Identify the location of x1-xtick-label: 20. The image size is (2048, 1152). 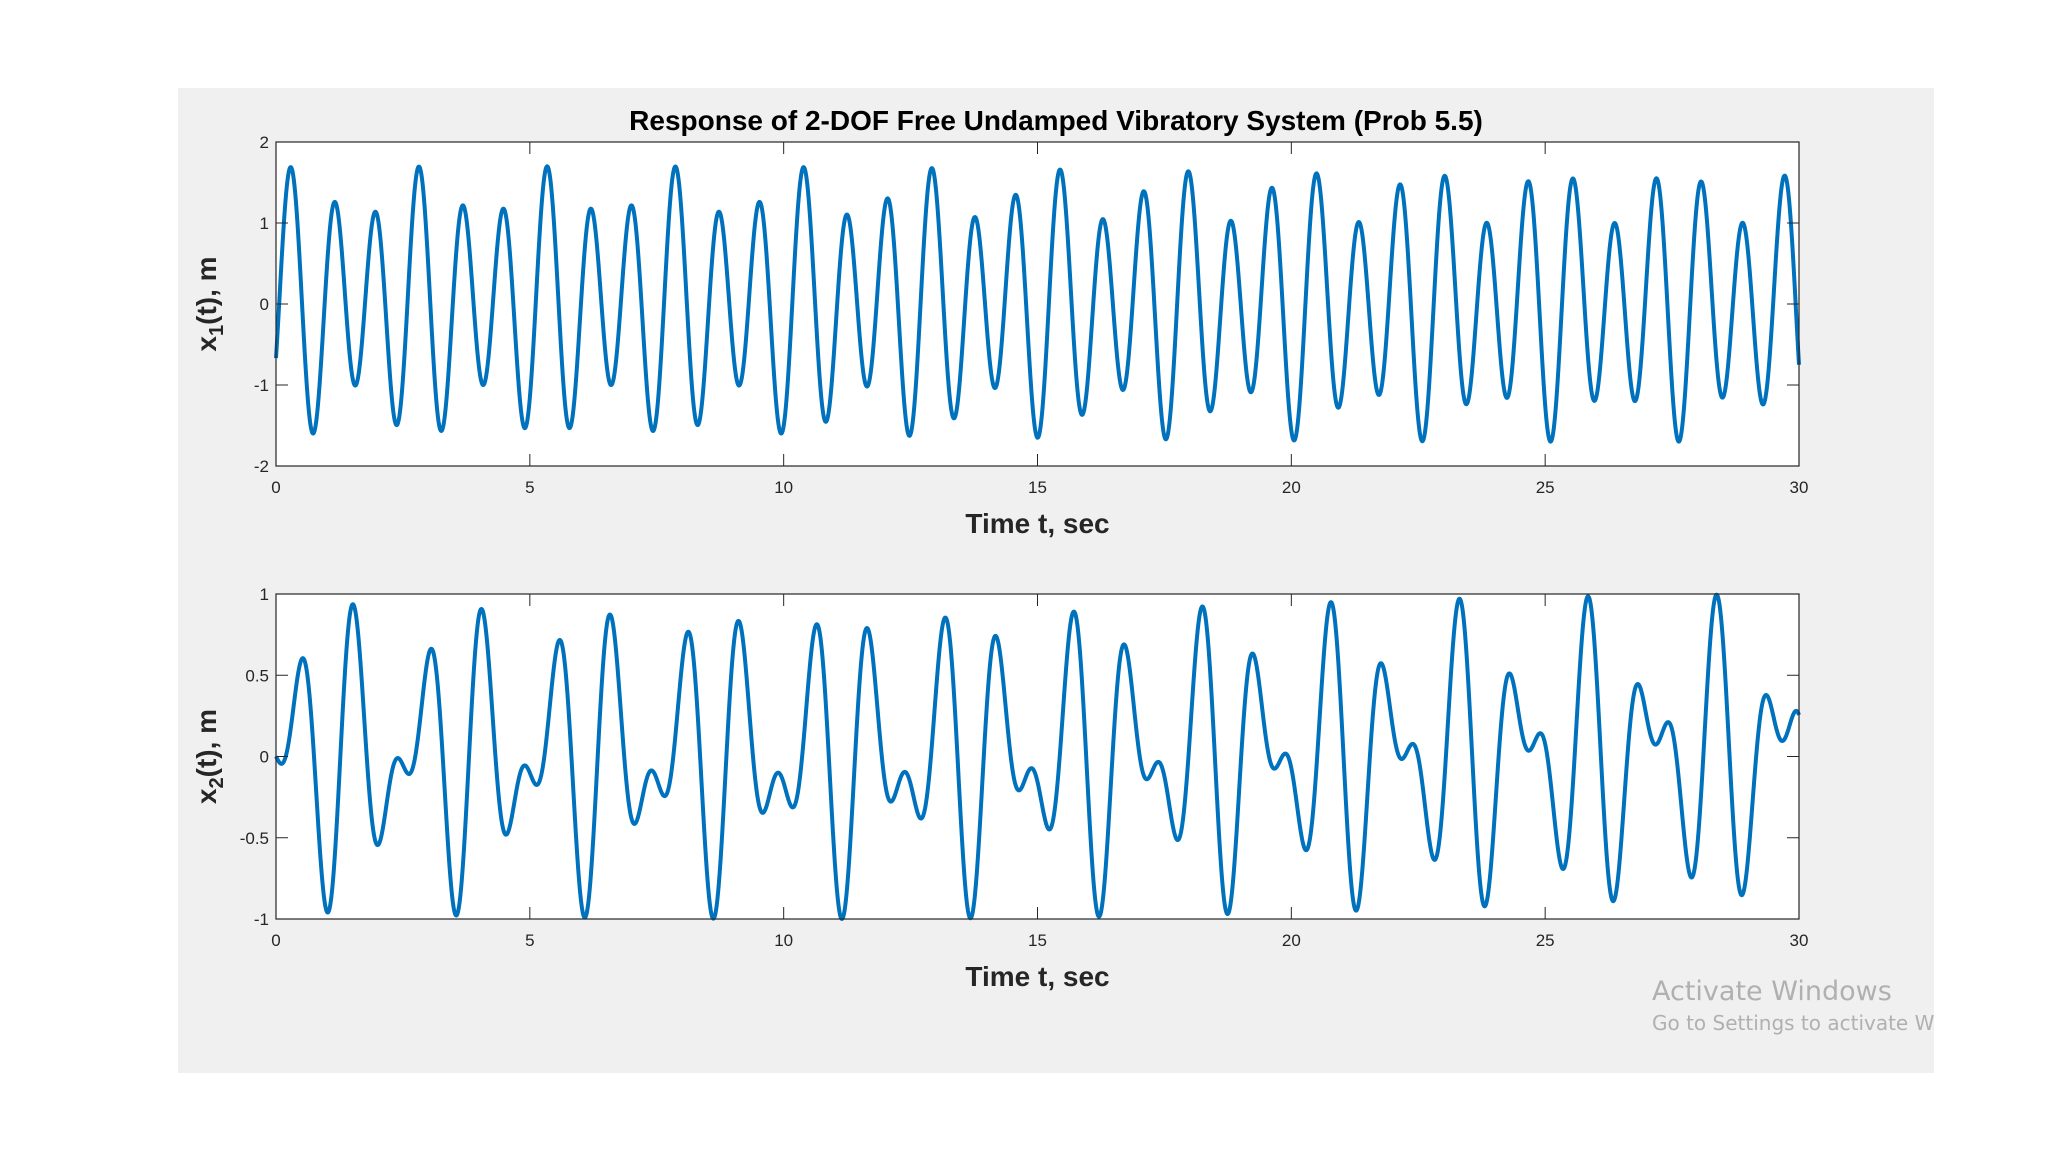
(1291, 487).